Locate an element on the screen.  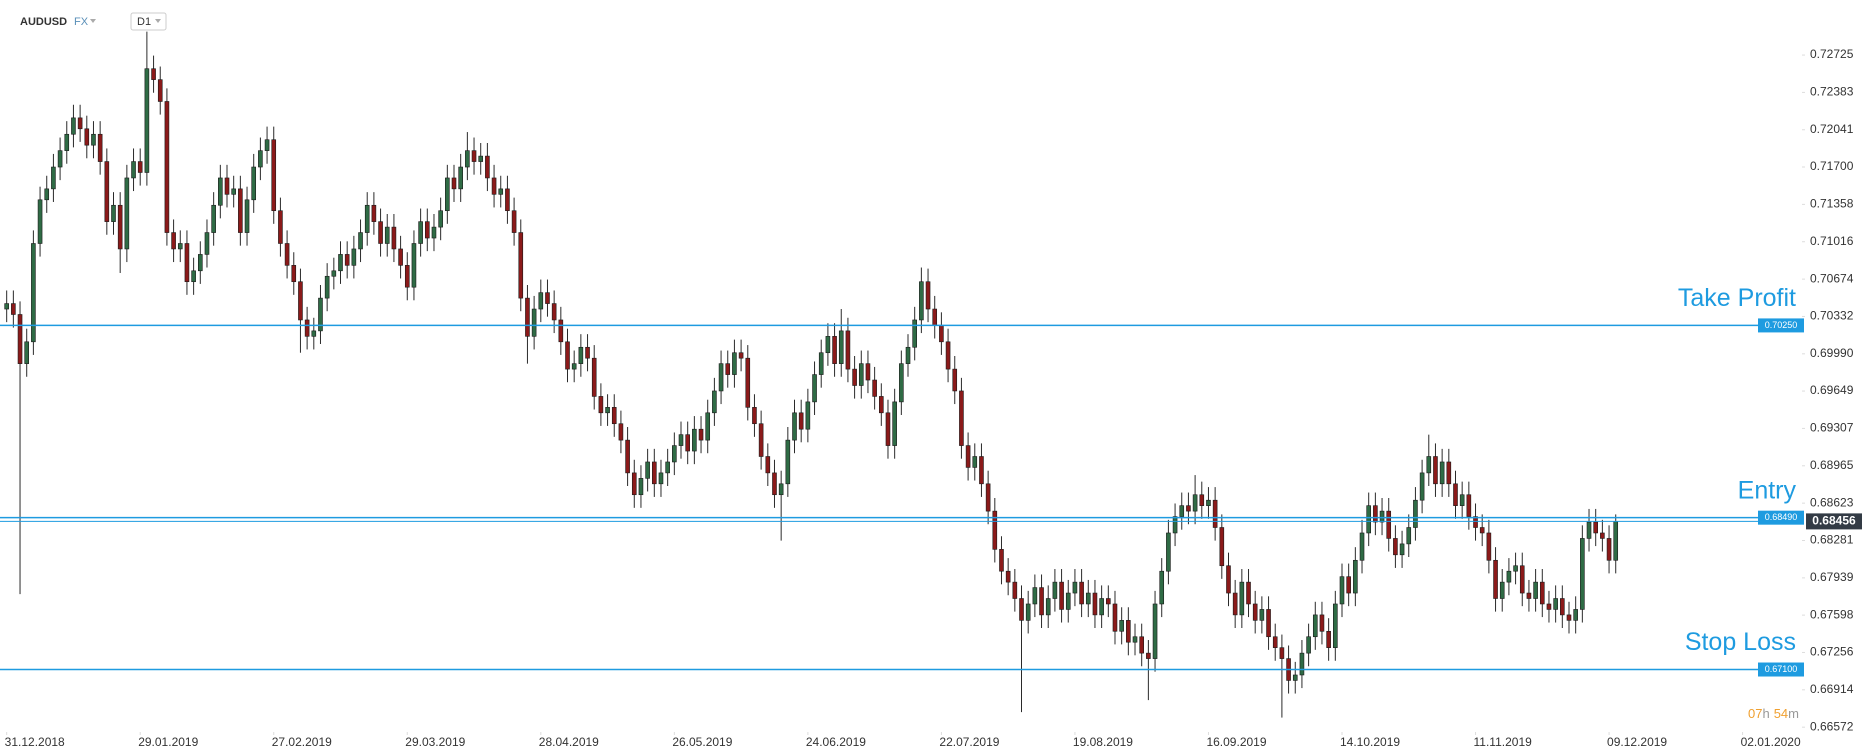
x-tick-label: 26.05.2019 is located at coordinates (702, 742).